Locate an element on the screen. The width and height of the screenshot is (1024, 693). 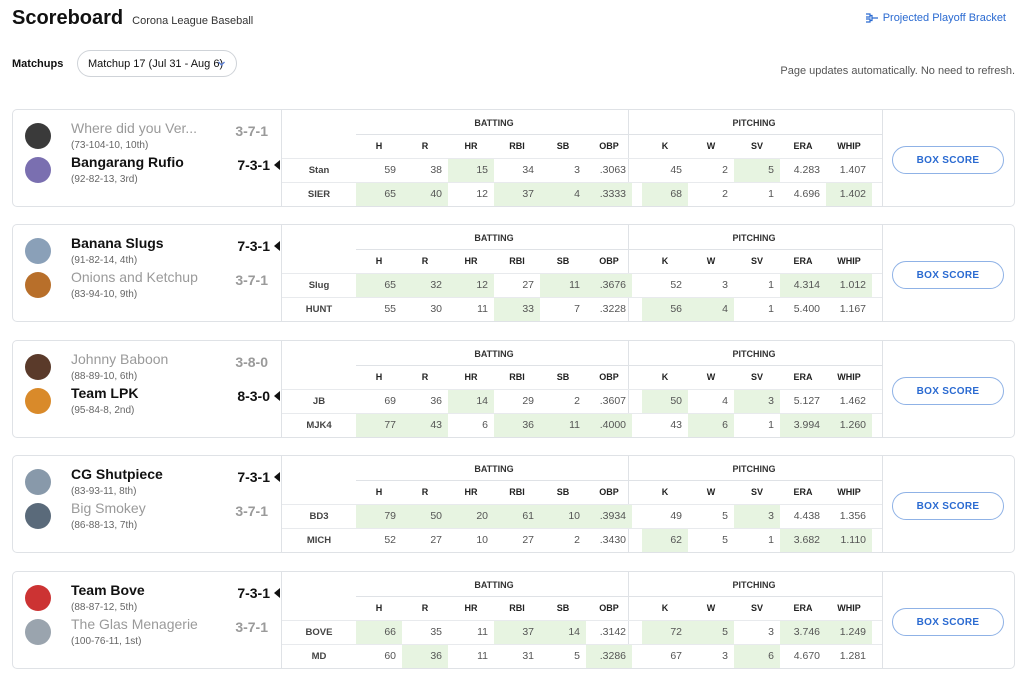
team-winner: CG Shutpiece (83-93-11, 8th) 7-3-1 is located at coordinates (152, 486).